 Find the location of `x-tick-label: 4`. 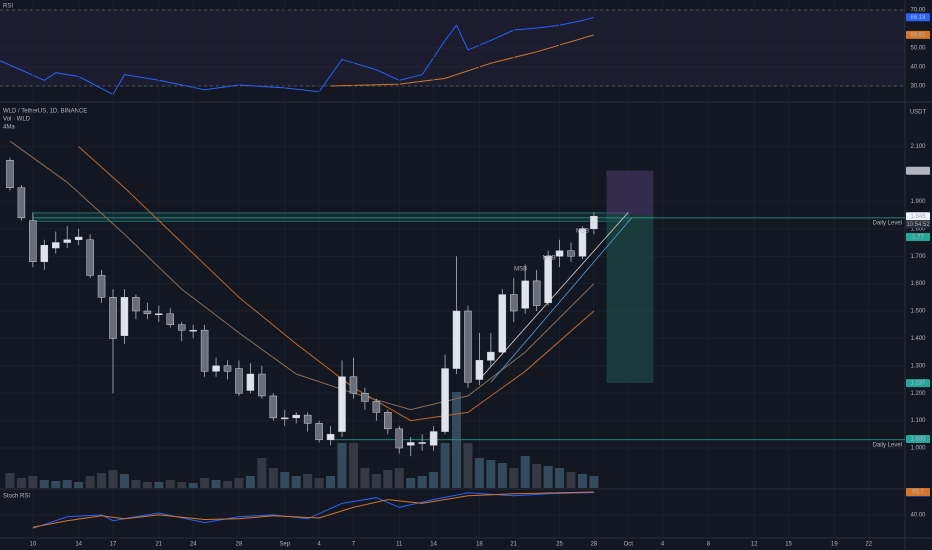

x-tick-label: 4 is located at coordinates (319, 545).